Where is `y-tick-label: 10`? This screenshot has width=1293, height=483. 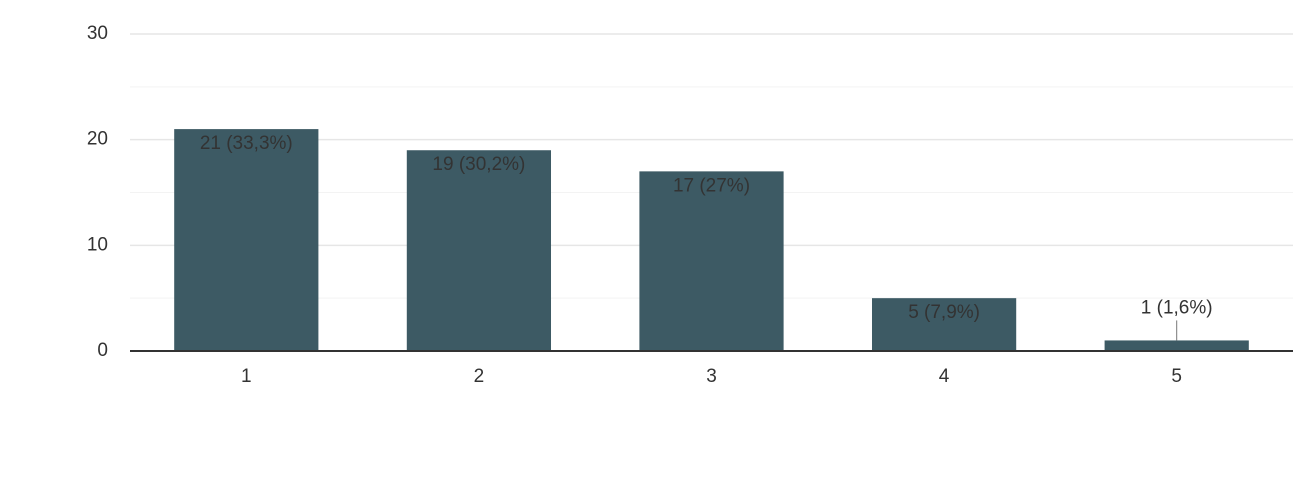
y-tick-label: 10 is located at coordinates (97, 244).